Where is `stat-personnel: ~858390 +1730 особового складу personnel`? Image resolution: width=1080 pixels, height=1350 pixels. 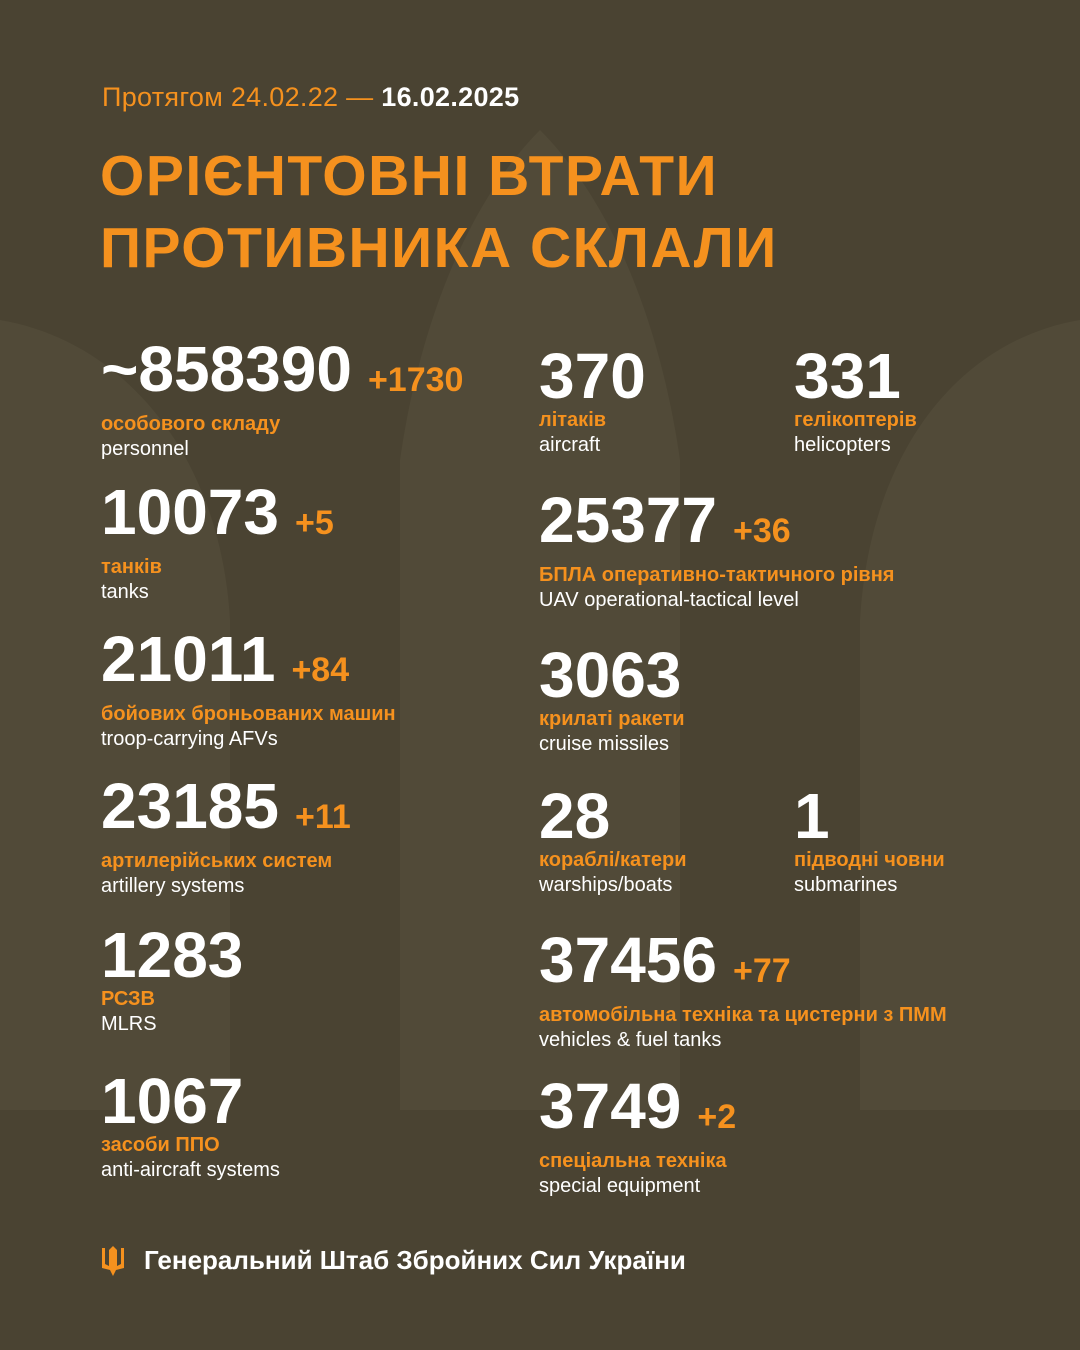
stat-personnel: ~858390 +1730 особового складу personnel is located at coordinates (282, 399).